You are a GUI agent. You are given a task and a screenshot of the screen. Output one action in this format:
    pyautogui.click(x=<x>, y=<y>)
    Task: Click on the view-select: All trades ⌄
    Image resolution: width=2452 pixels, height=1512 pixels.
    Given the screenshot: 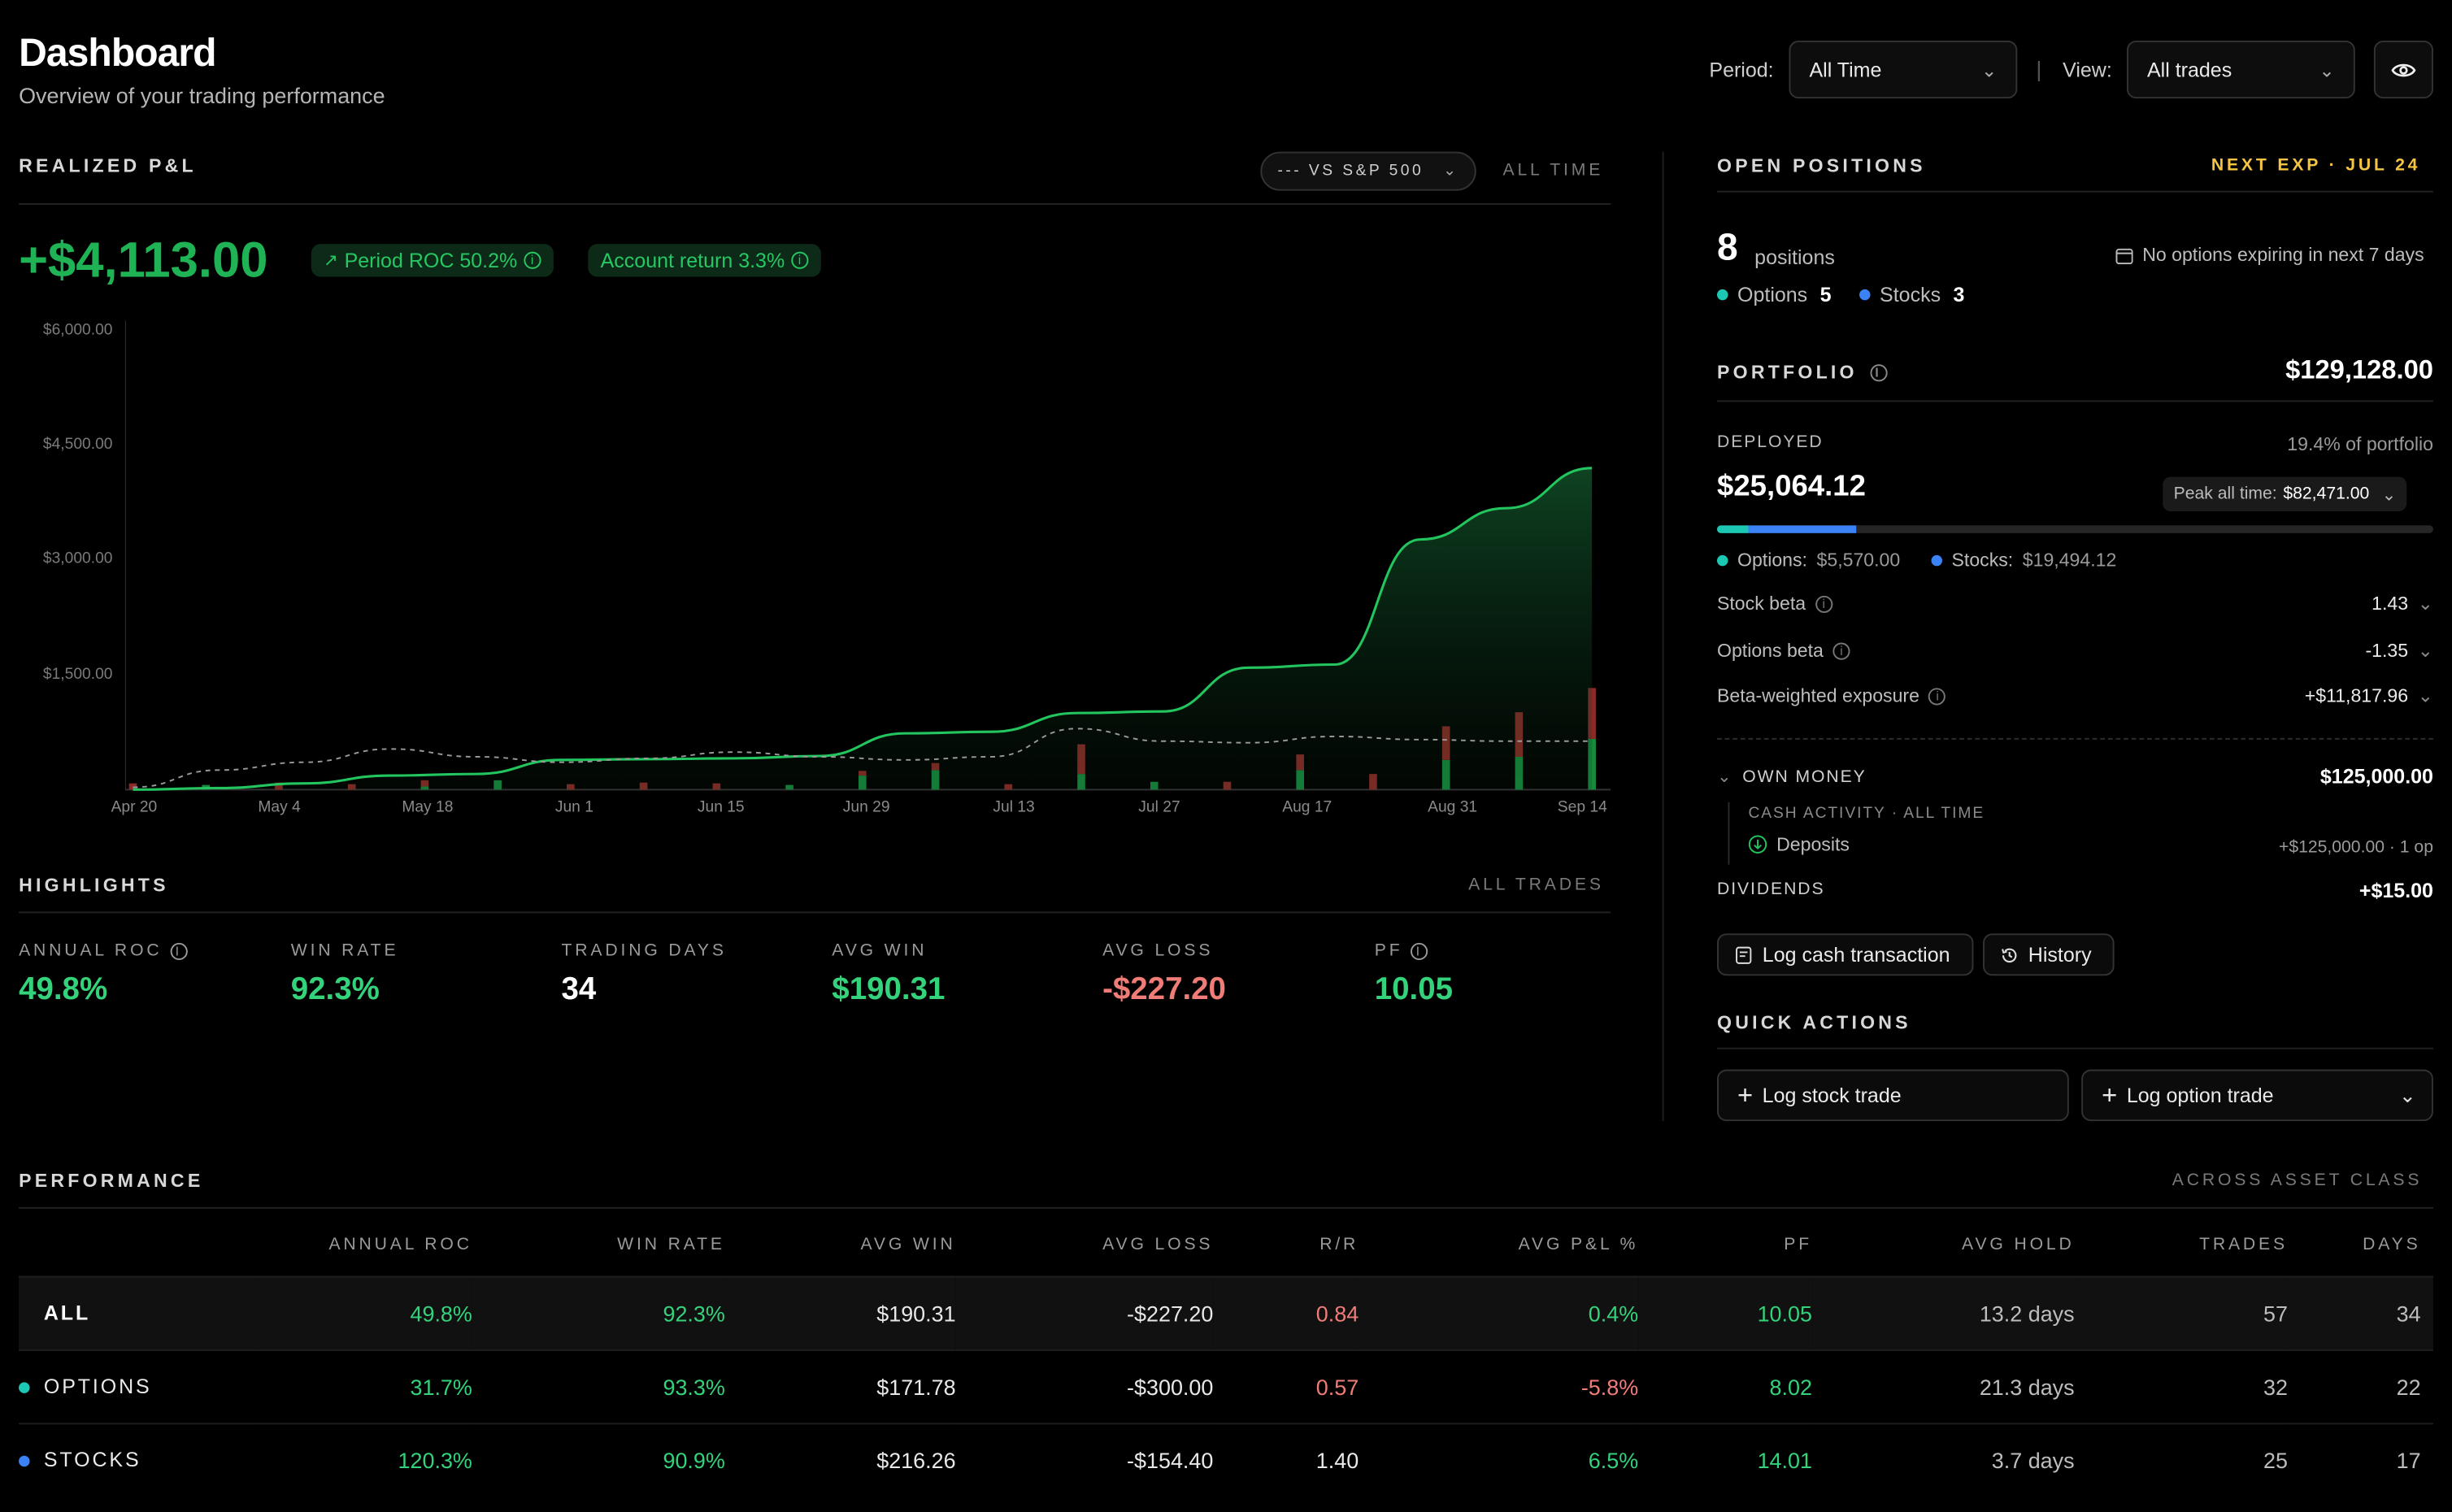 What is the action you would take?
    pyautogui.click(x=2241, y=70)
    